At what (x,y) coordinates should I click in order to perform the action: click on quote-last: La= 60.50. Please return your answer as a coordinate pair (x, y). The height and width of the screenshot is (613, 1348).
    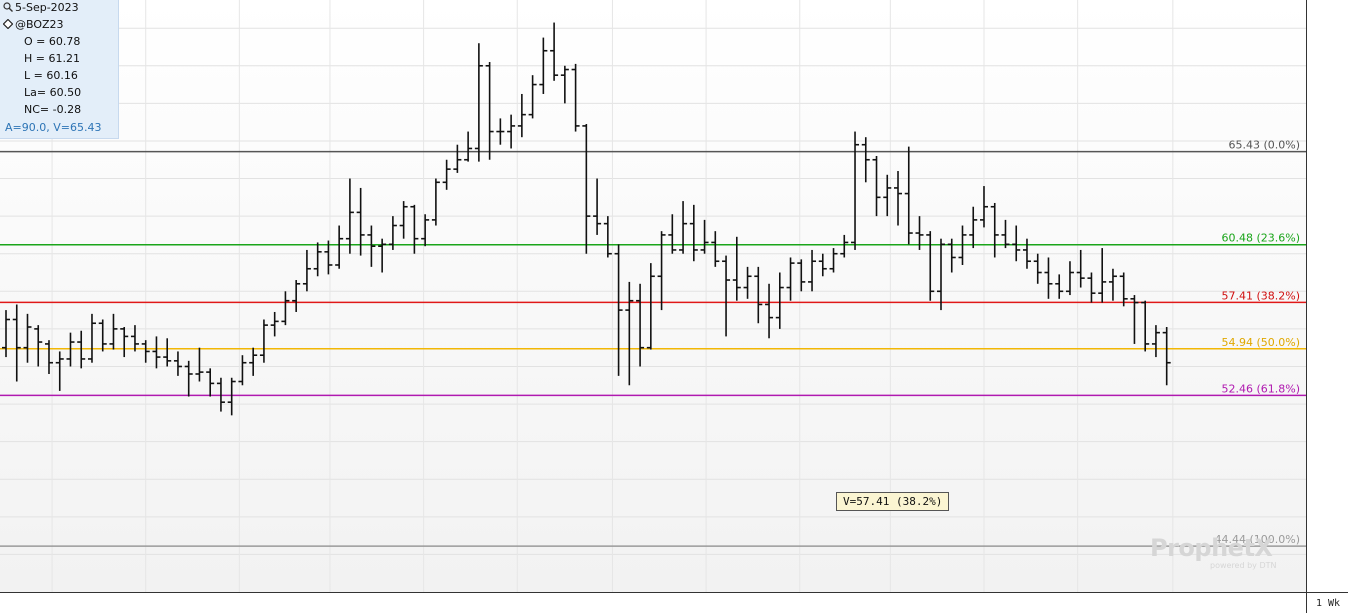
    Looking at the image, I should click on (53, 92).